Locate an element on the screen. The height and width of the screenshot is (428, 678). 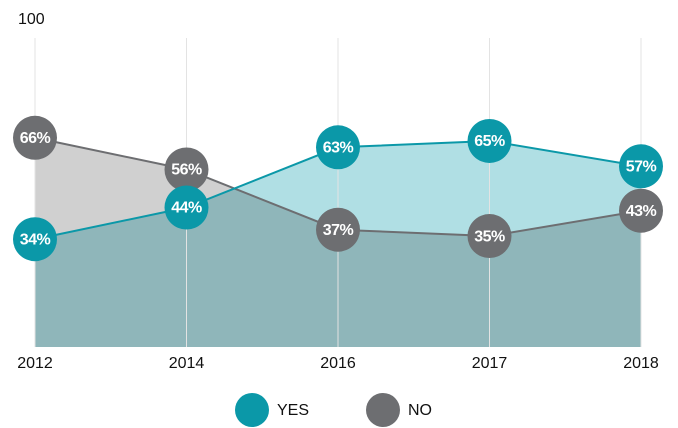
x-tick-label: 2014 is located at coordinates (187, 363).